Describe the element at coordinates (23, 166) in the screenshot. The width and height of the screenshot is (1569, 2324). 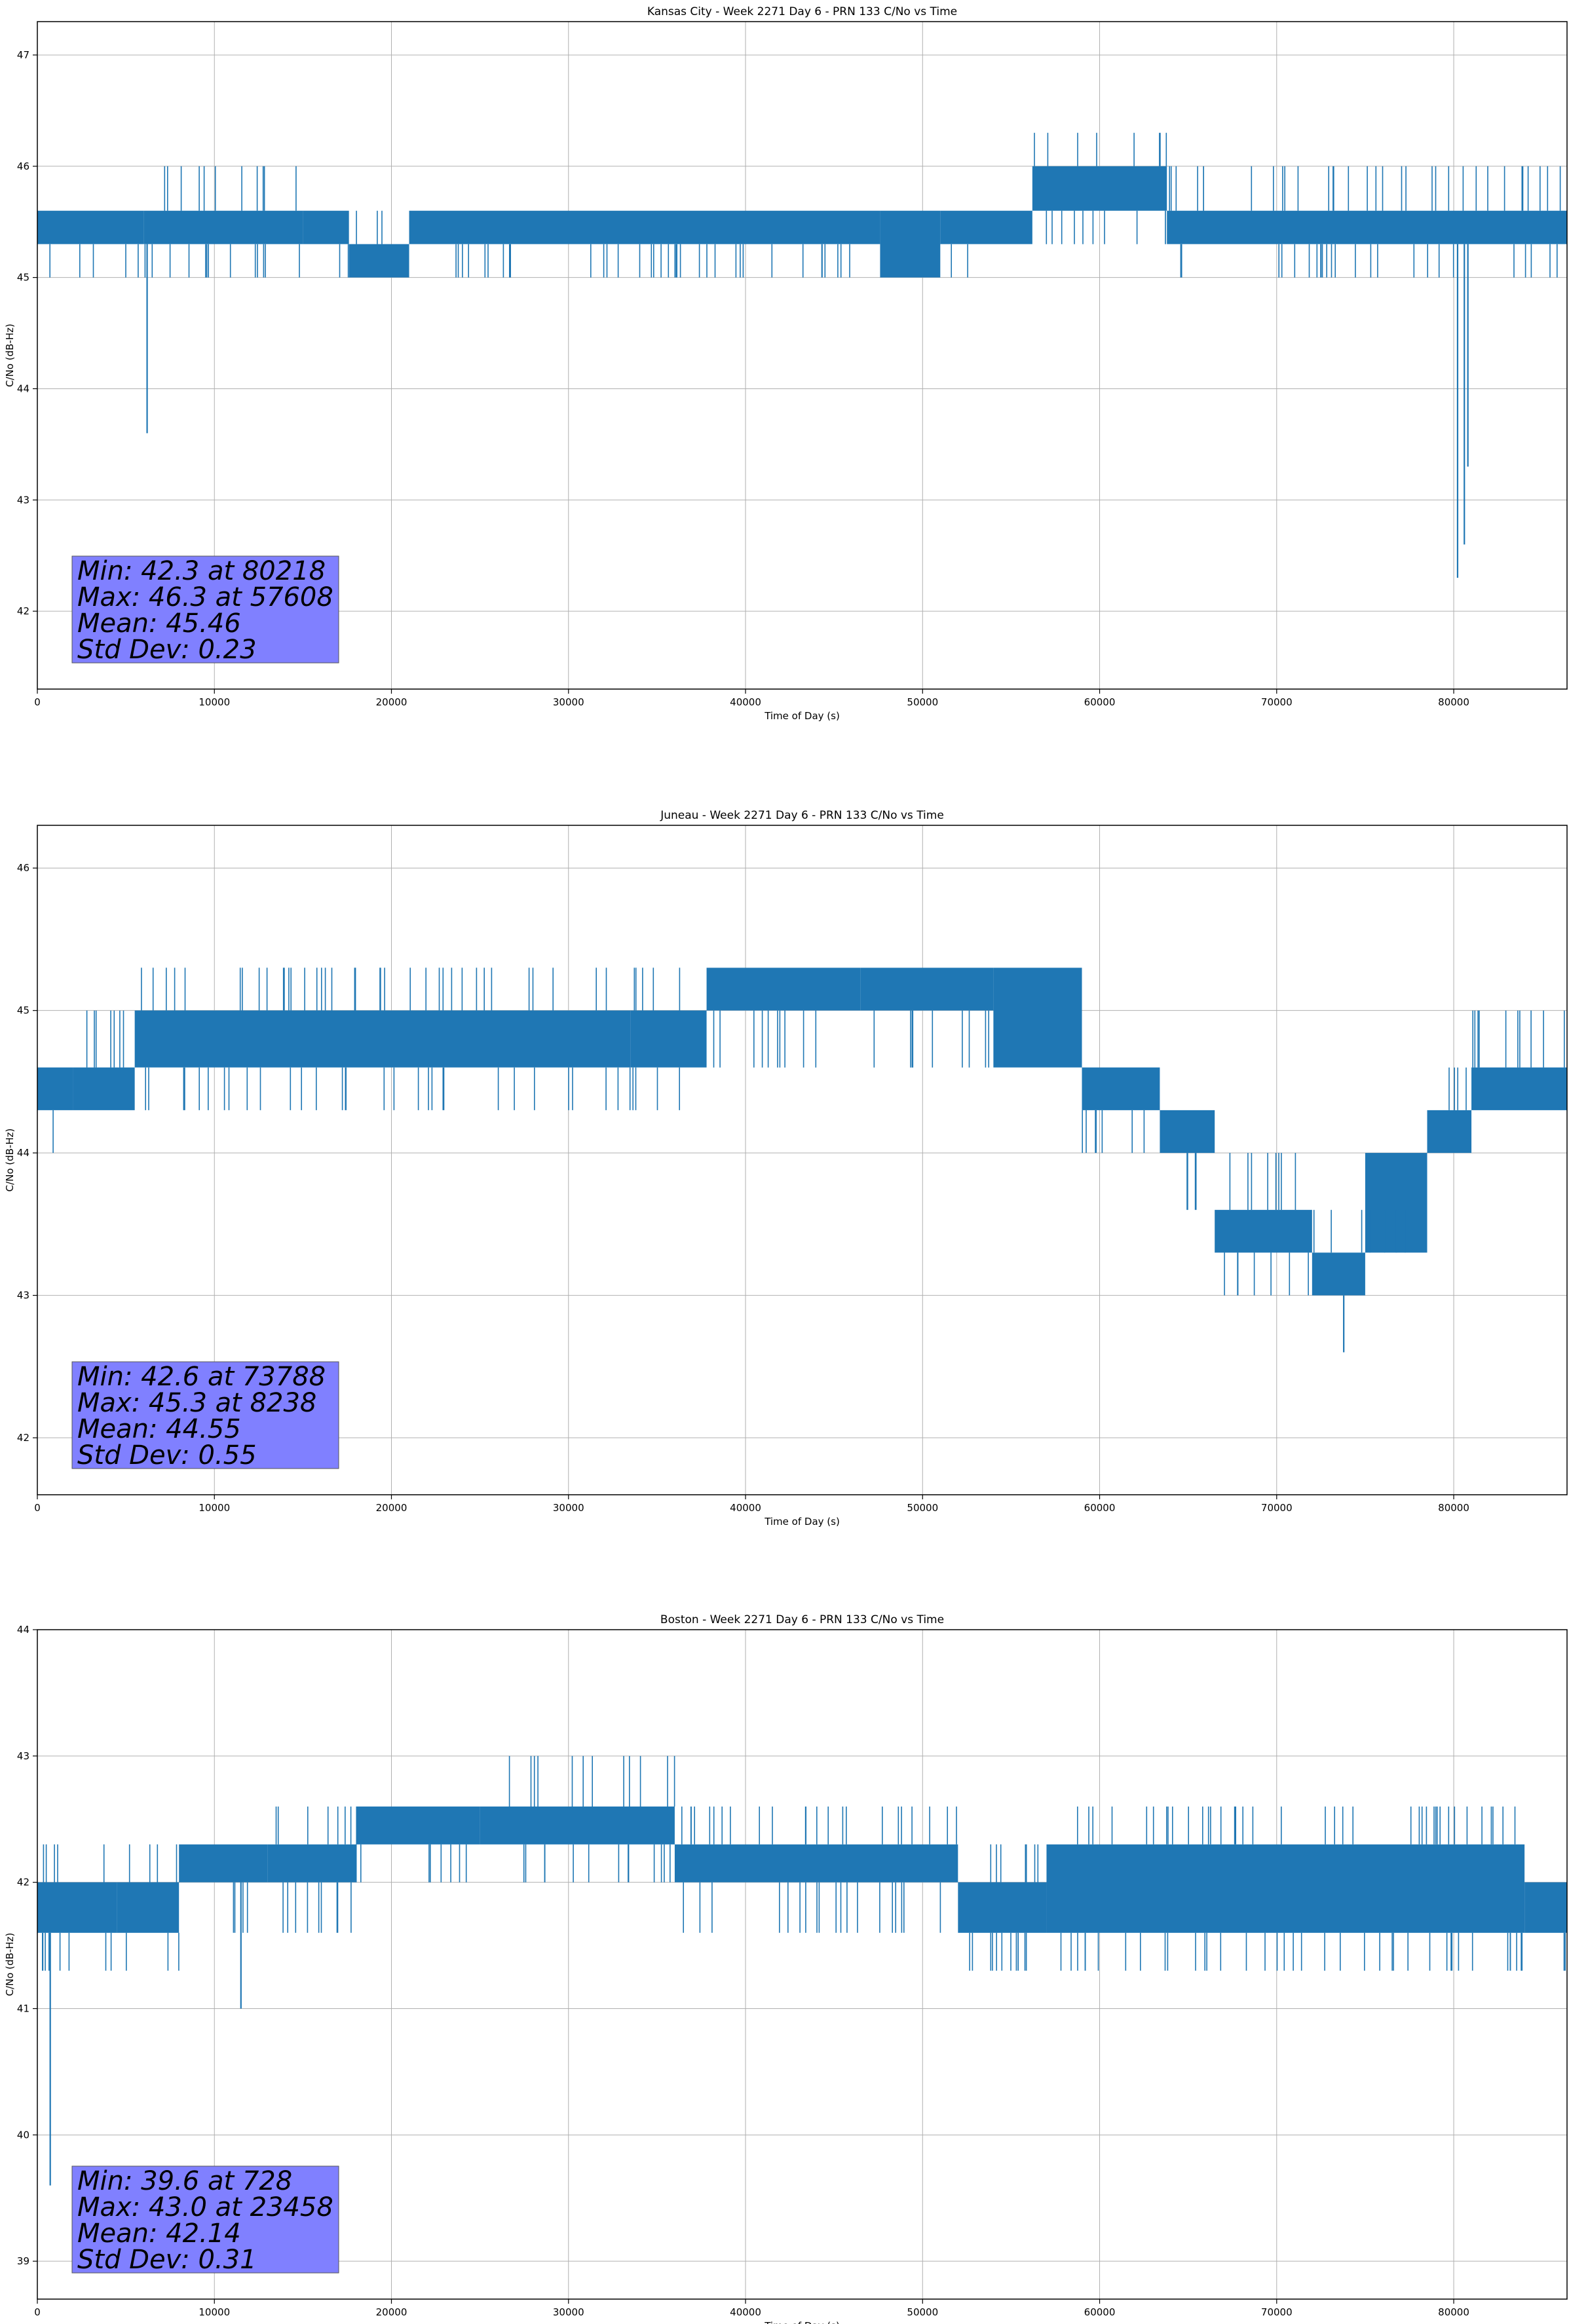
I see `y-tick-label: 46` at that location.